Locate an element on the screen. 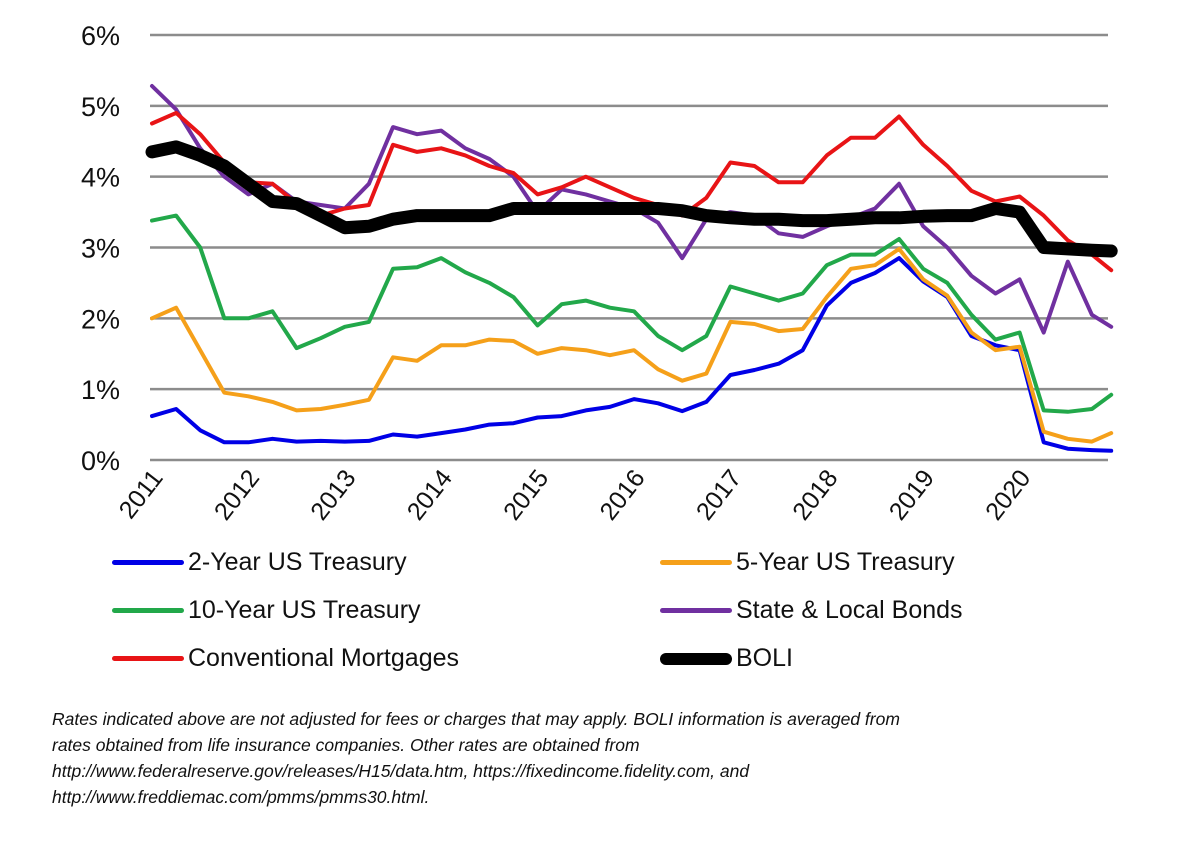  legend-swatch-2yr-treasury is located at coordinates (148, 562).